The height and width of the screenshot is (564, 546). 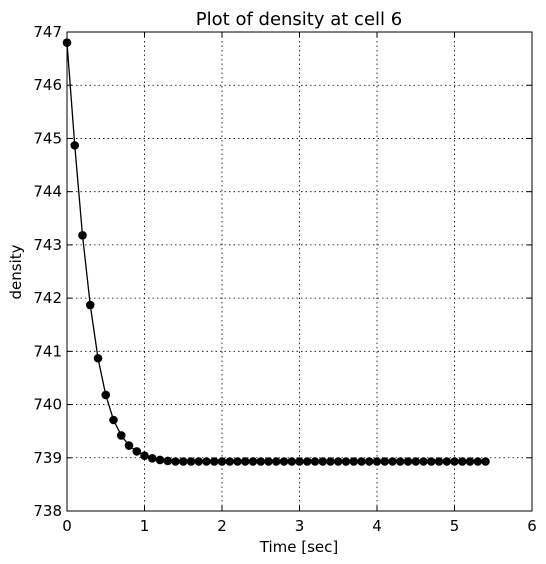 I want to click on y-tick-label: 740, so click(x=47, y=405).